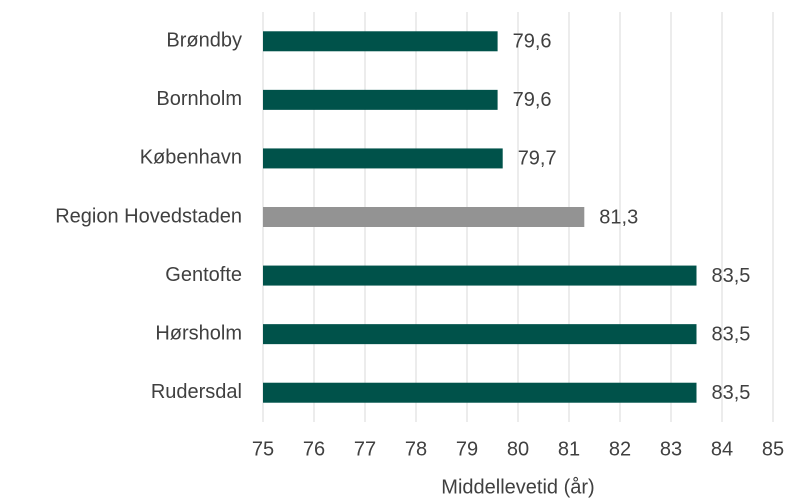 This screenshot has height=498, width=792. What do you see at coordinates (518, 449) in the screenshot?
I see `x-tick-label: 80` at bounding box center [518, 449].